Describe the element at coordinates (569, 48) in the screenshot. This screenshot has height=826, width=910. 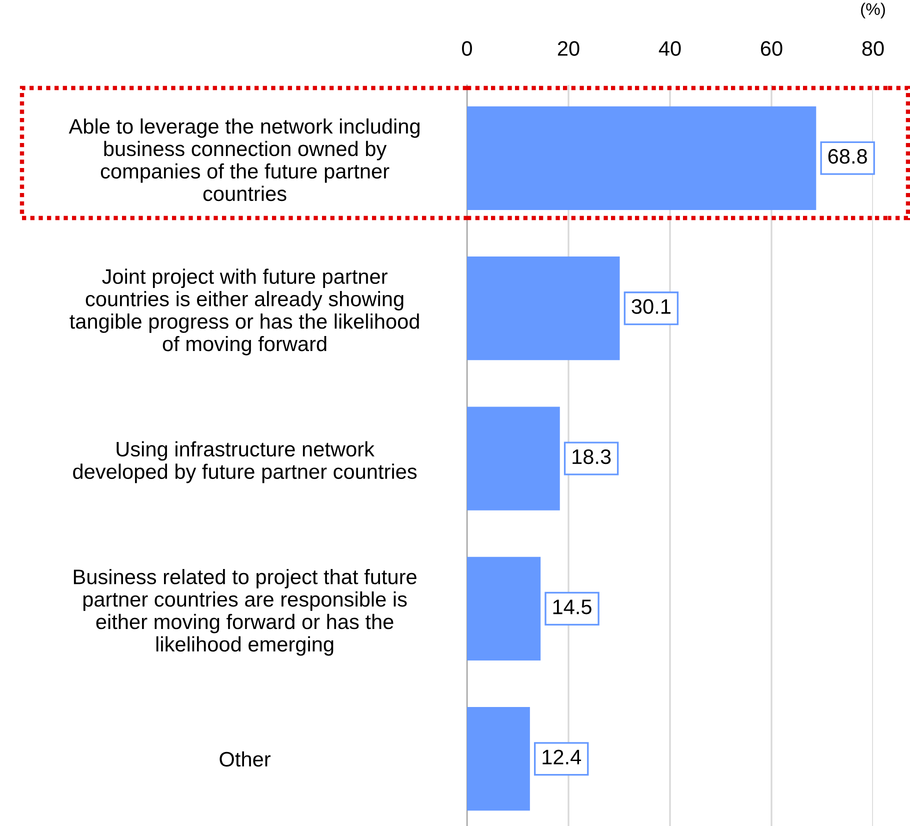
I see `x-tick-label: 20` at that location.